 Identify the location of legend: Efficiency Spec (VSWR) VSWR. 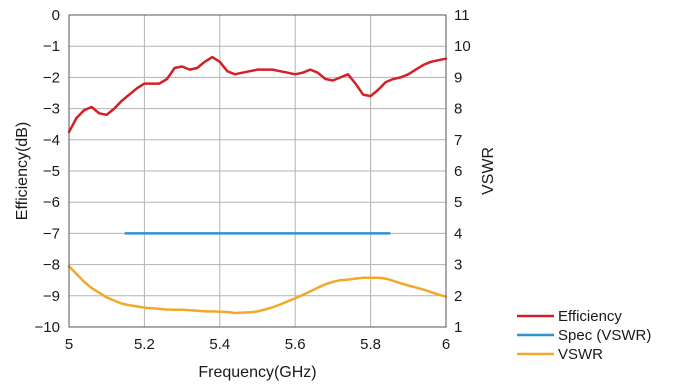
(584, 335).